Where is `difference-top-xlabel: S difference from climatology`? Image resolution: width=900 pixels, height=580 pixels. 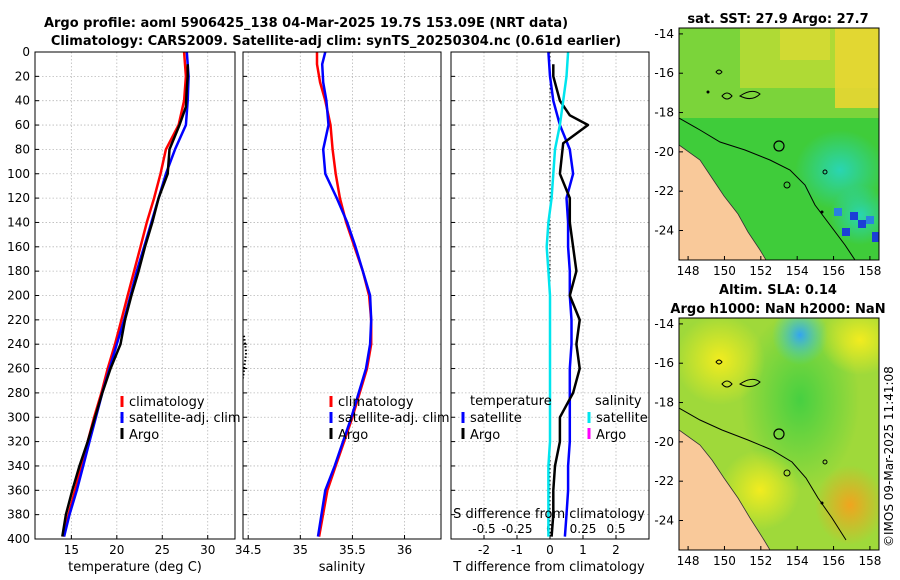
difference-top-xlabel: S difference from climatology is located at coordinates (549, 514).